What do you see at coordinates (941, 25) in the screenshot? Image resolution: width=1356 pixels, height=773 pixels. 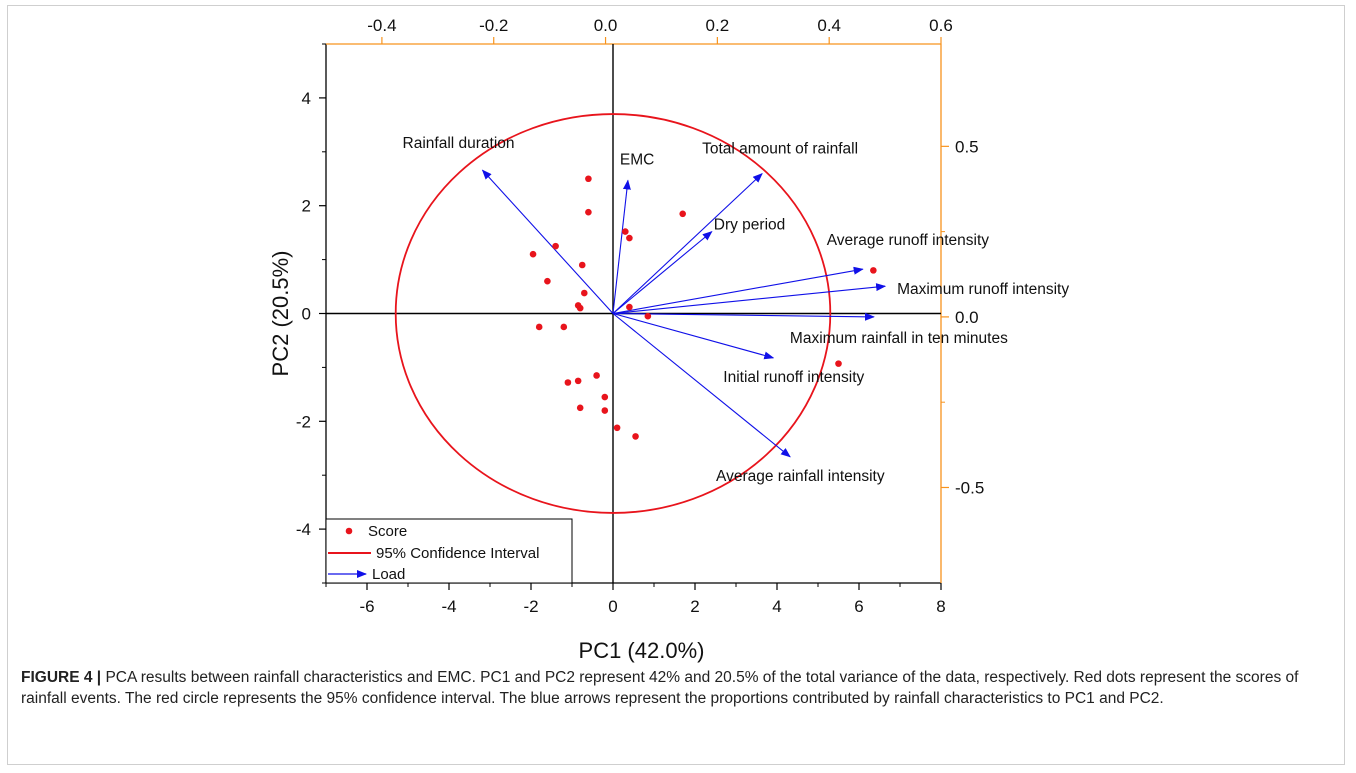 I see `x2-tick-label: 0.6` at bounding box center [941, 25].